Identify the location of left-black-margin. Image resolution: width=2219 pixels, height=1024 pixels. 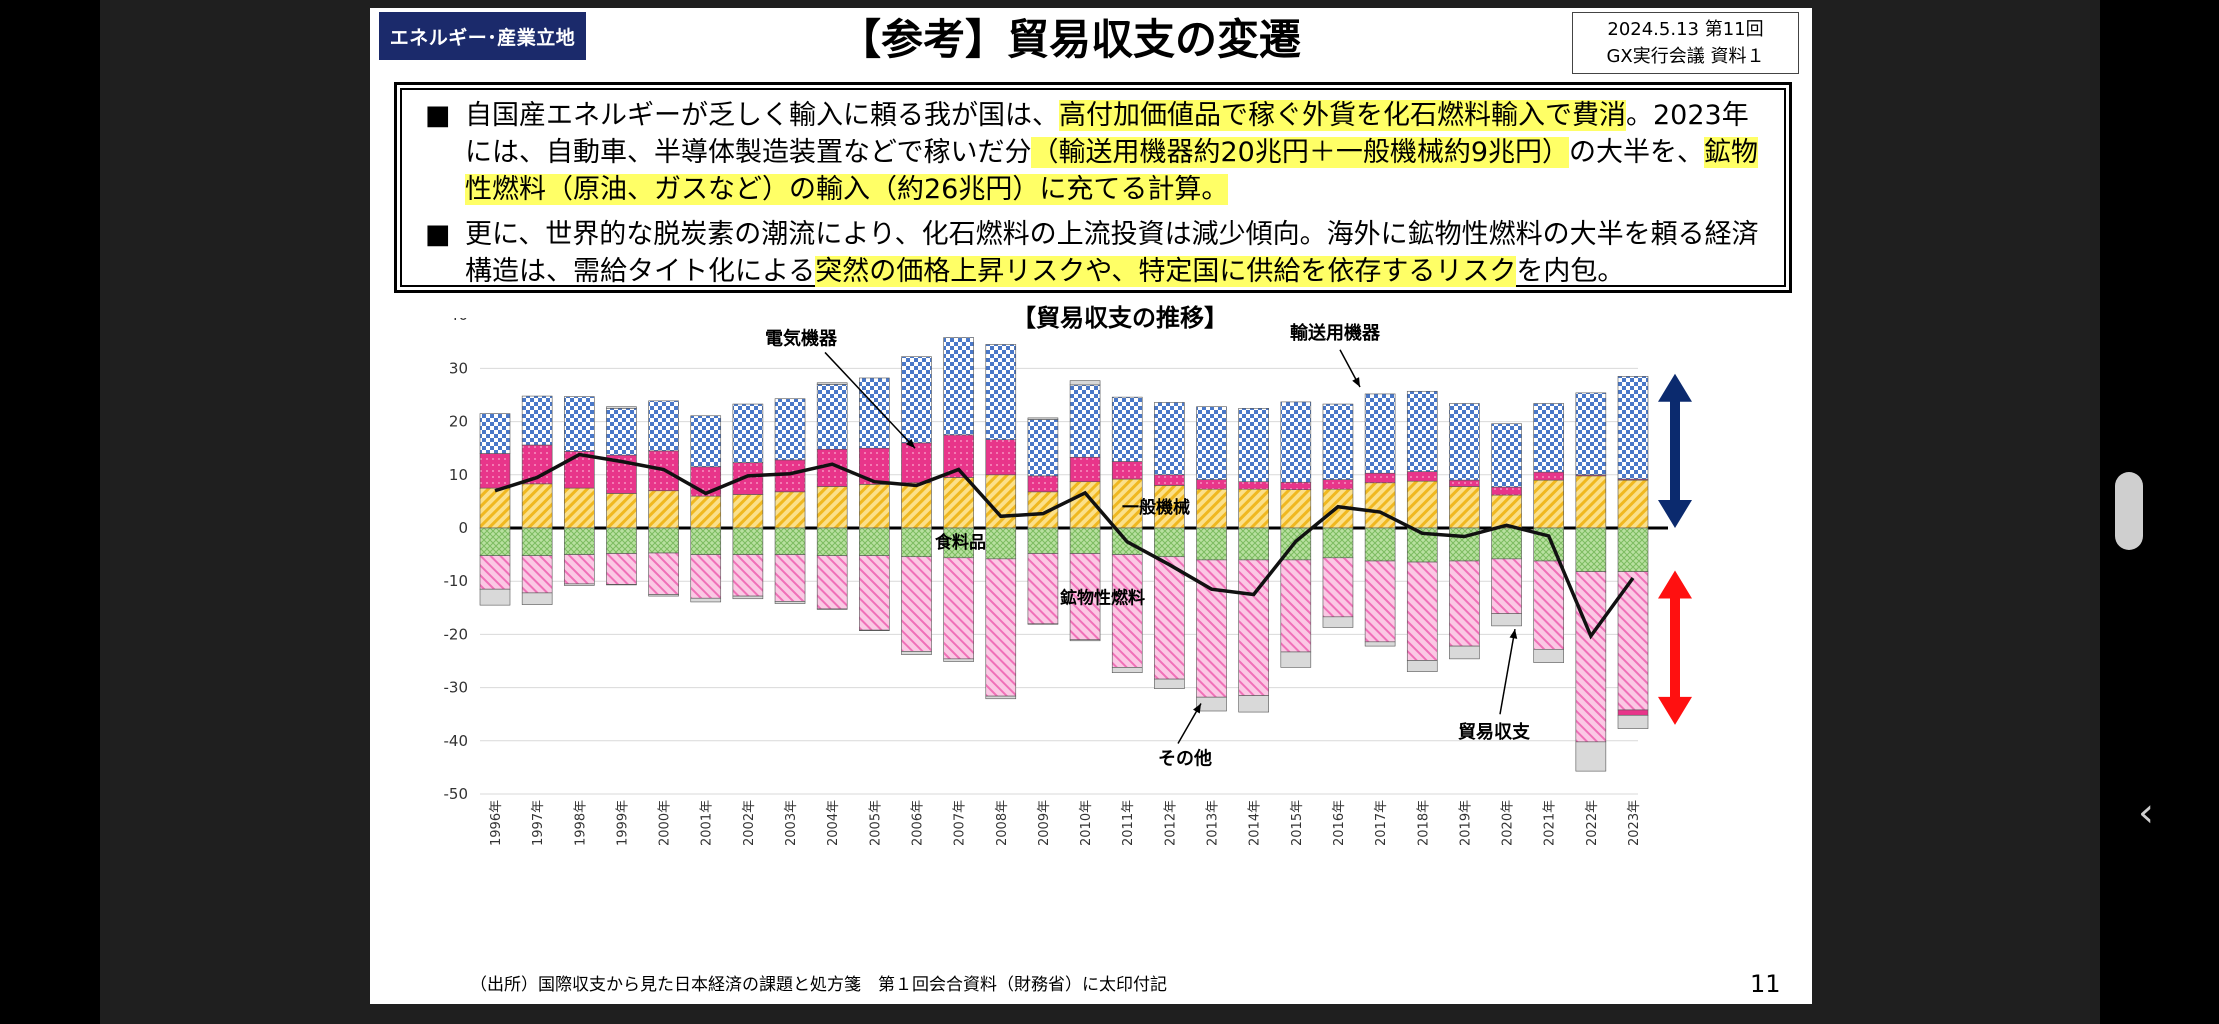
(50, 512).